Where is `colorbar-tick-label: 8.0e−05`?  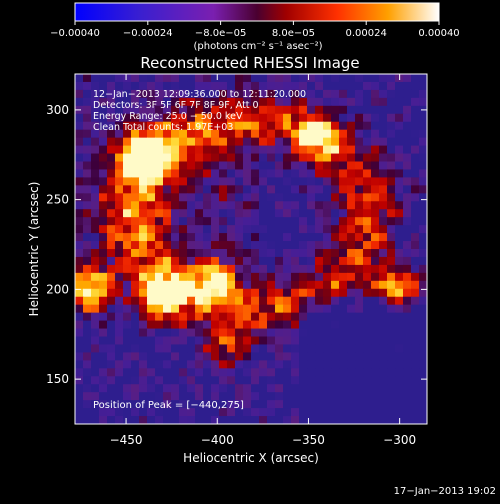
colorbar-tick-label: 8.0e−05 is located at coordinates (293, 33).